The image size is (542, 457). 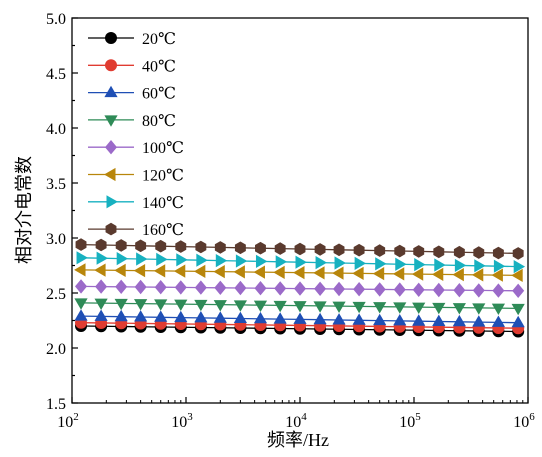 I want to click on legend-item: 160℃, so click(x=136, y=230).